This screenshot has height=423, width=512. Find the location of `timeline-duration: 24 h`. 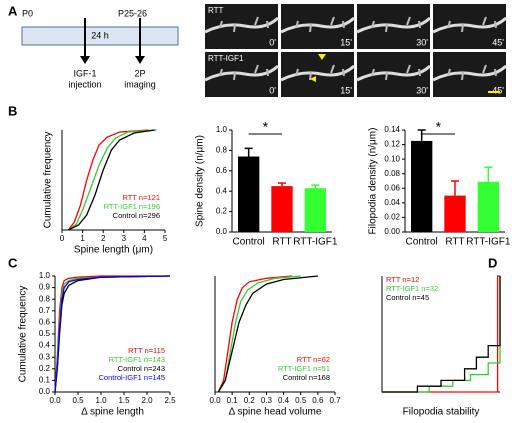

timeline-duration: 24 h is located at coordinates (100, 35).